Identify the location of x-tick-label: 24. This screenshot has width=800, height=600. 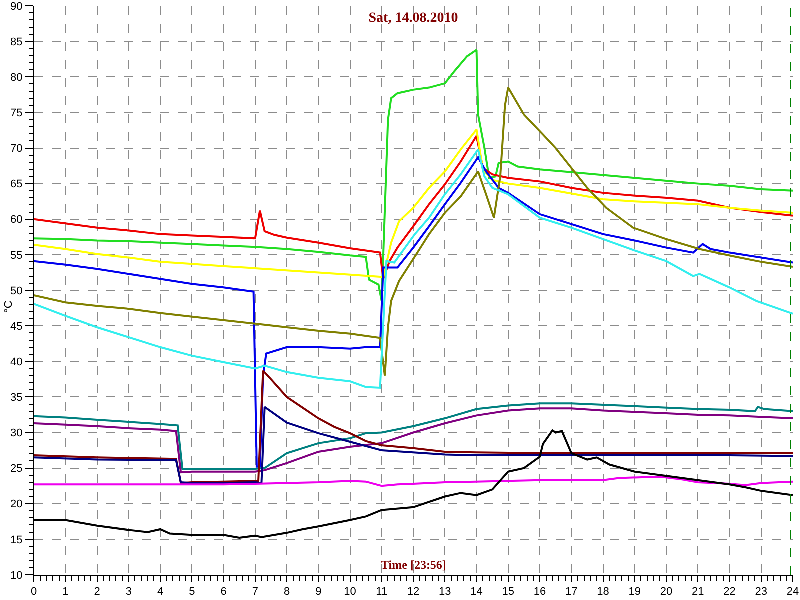
(793, 592).